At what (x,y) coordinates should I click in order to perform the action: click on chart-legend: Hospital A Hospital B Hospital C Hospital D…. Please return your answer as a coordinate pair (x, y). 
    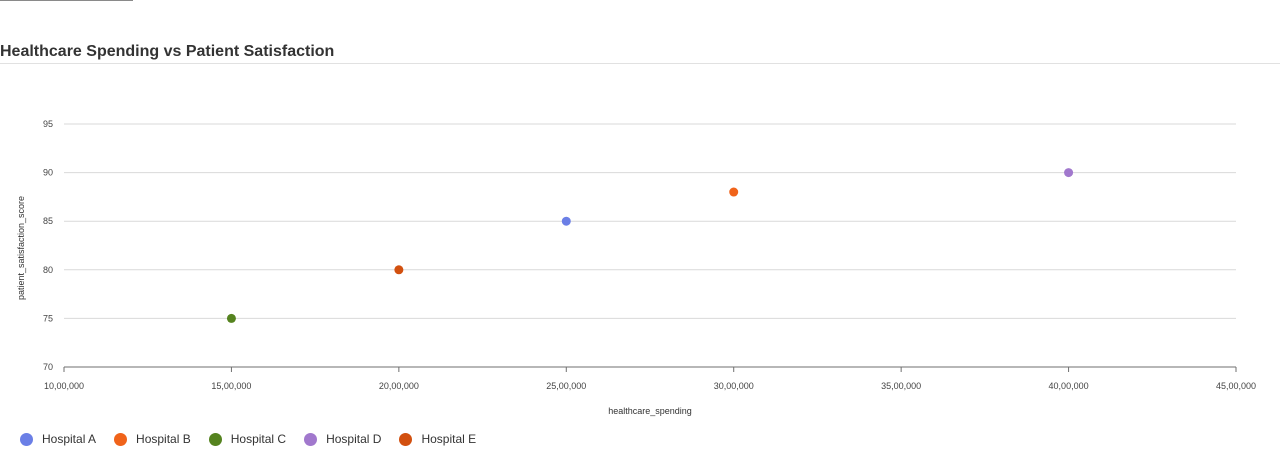
    Looking at the image, I should click on (248, 439).